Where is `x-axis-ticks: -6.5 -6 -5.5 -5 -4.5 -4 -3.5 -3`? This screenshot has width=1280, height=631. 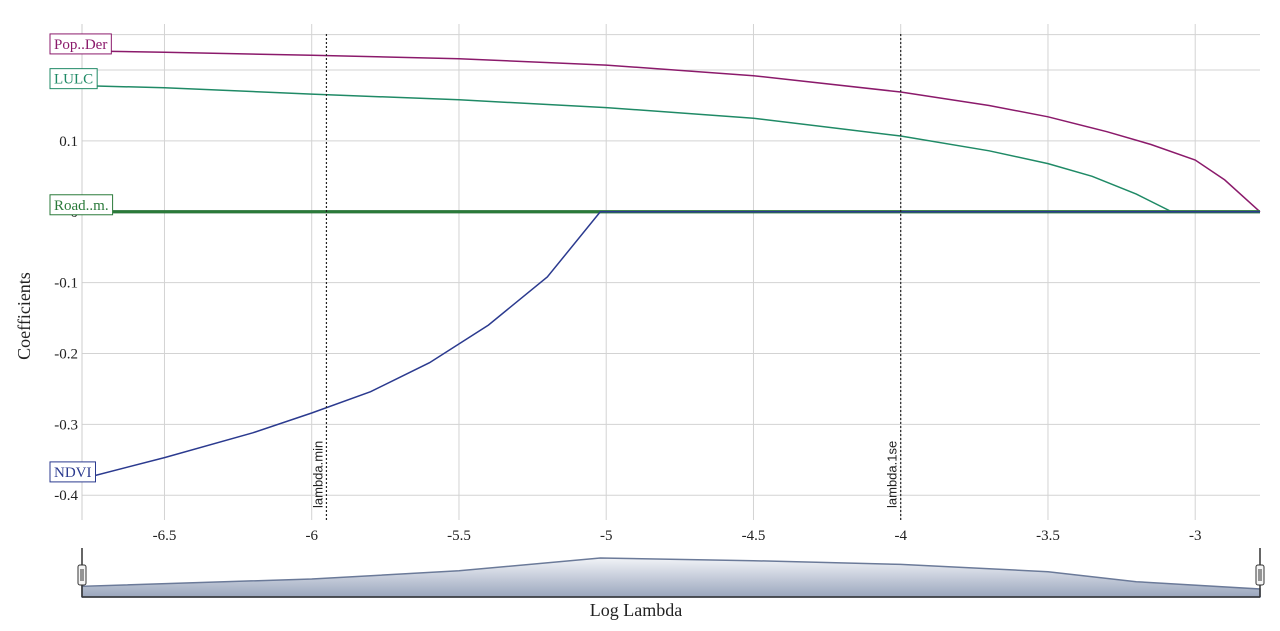 x-axis-ticks: -6.5 -6 -5.5 -5 -4.5 -4 -3.5 -3 is located at coordinates (677, 536).